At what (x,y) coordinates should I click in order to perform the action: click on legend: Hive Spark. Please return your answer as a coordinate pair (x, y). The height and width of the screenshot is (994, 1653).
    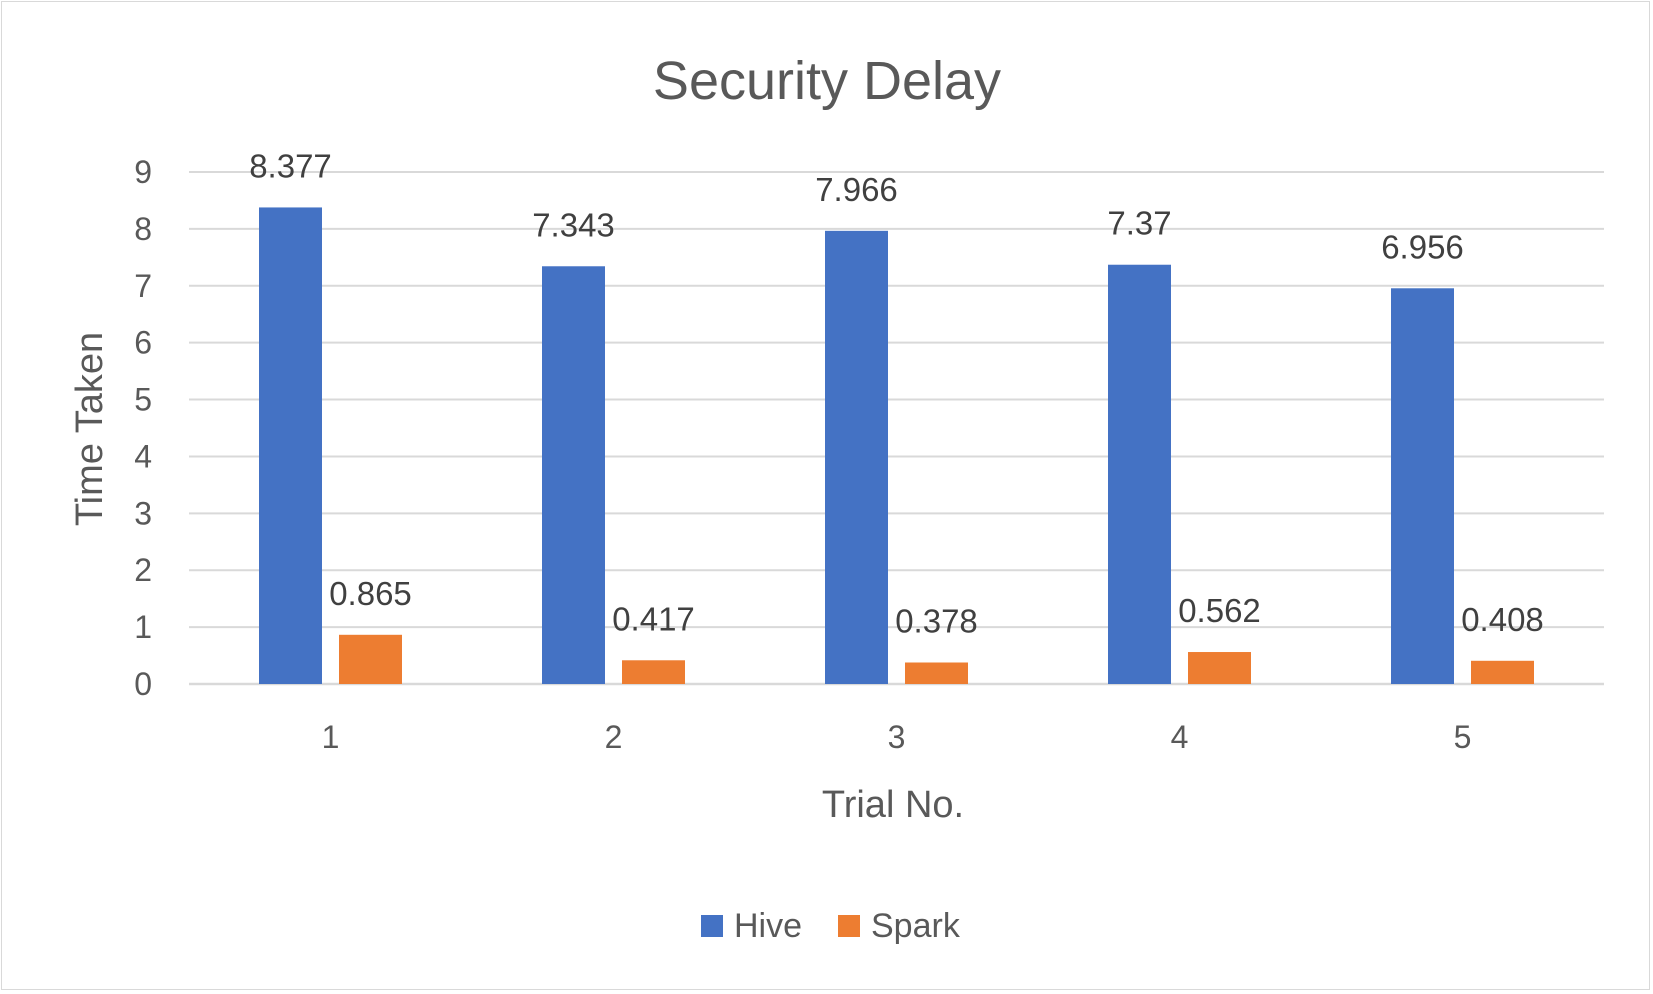
    Looking at the image, I should click on (831, 926).